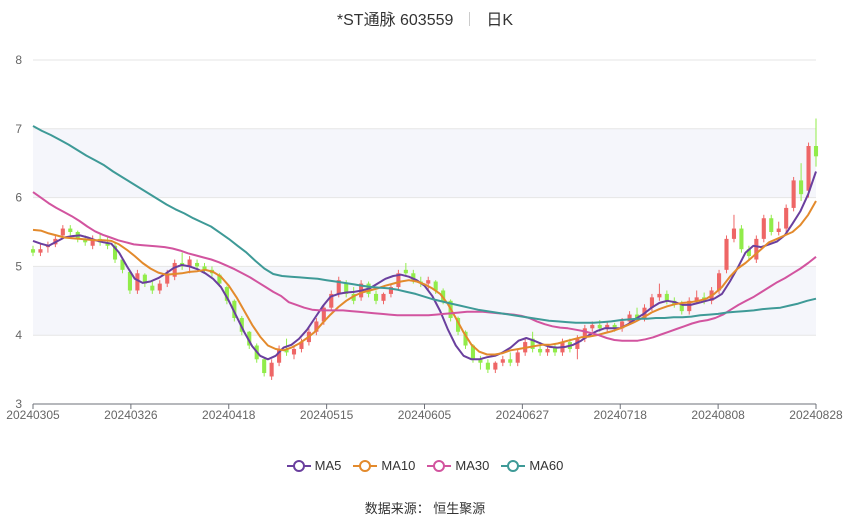 This screenshot has width=850, height=517. I want to click on legend-item-ma60: MA60, so click(532, 465).